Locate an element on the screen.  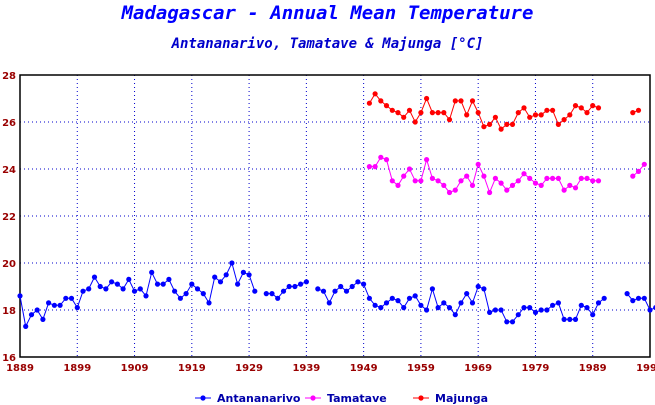
y-tick-label: 22 is located at coordinates (9, 217).